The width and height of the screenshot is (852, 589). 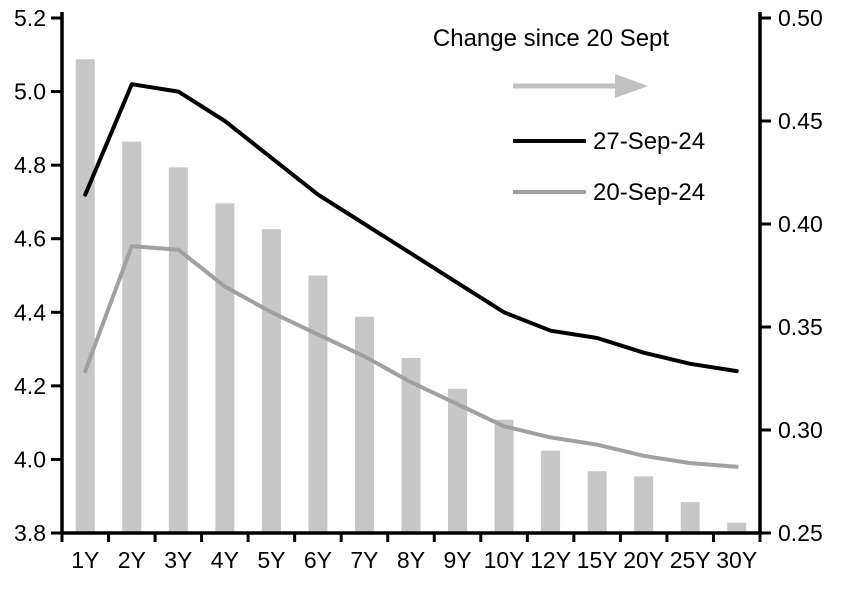 I want to click on bar-1Y, so click(x=85, y=296).